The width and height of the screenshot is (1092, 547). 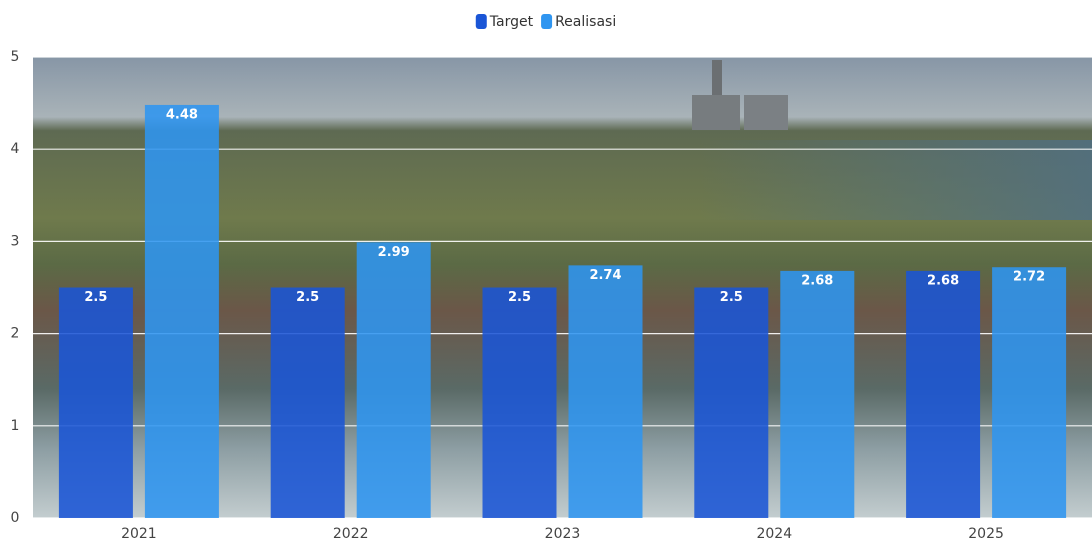 I want to click on x-tick-label: 2025, so click(x=986, y=534).